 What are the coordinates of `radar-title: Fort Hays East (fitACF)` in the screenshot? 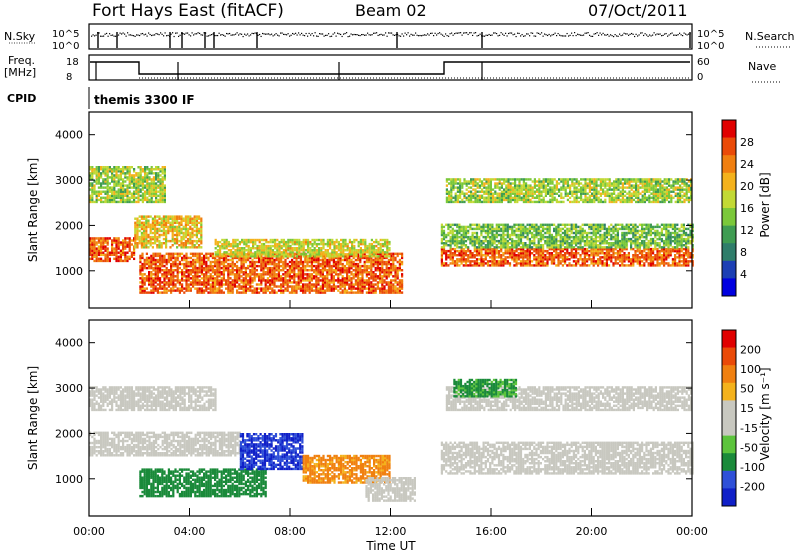 It's located at (188, 11).